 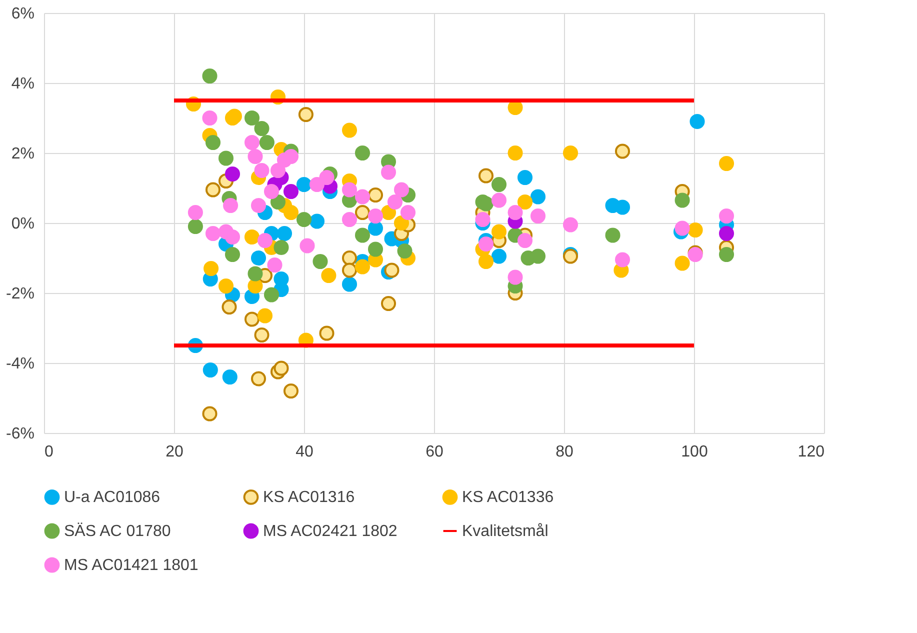 I want to click on y-tick-label: 0%, so click(x=22, y=224).